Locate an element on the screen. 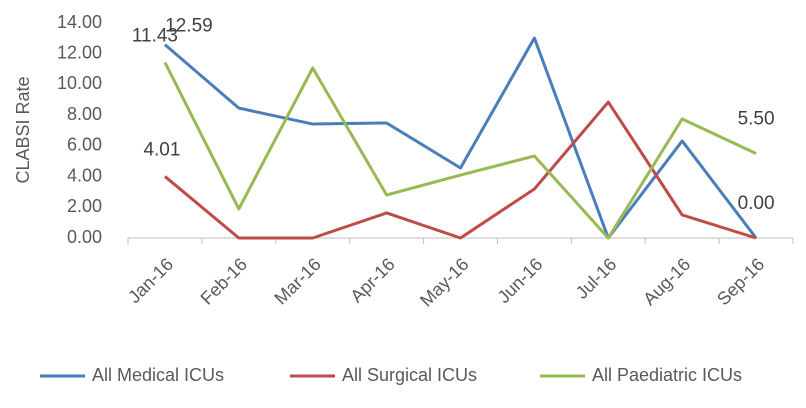 This screenshot has height=408, width=806. legend-label: All Medical ICUs is located at coordinates (158, 375).